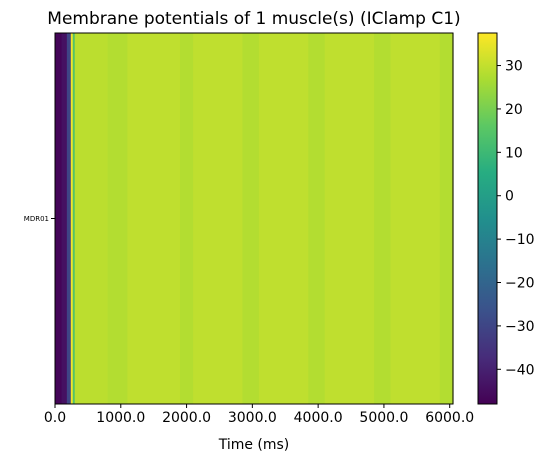  What do you see at coordinates (520, 240) in the screenshot?
I see `colorbar-tick-label: −10` at bounding box center [520, 240].